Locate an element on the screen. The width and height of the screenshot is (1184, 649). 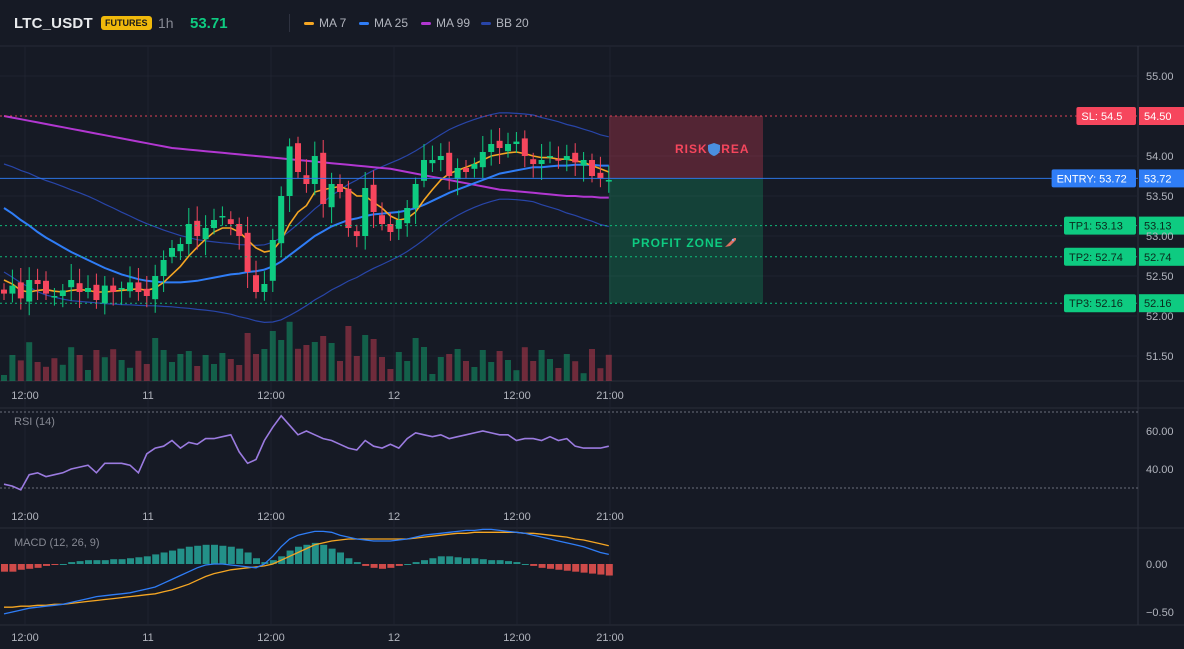
level-tag-tp is located at coordinates (1100, 225).